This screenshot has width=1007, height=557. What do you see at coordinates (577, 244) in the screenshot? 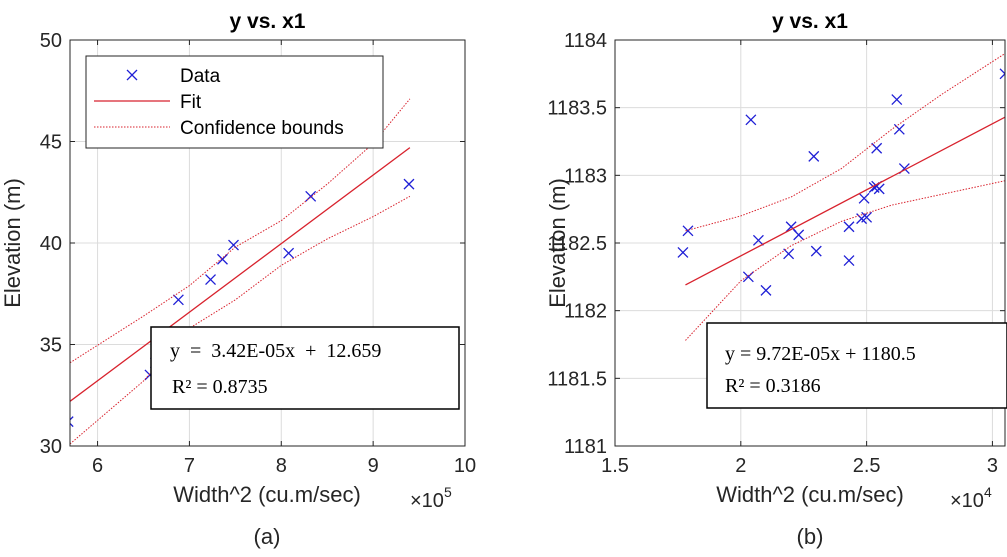
I see `y-tick-label: 1182.5` at bounding box center [577, 244].